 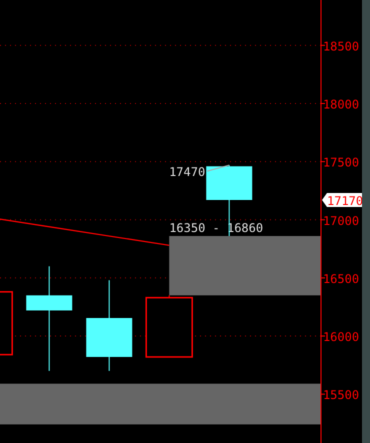 I want to click on y-tick-label: 18000, so click(x=341, y=104).